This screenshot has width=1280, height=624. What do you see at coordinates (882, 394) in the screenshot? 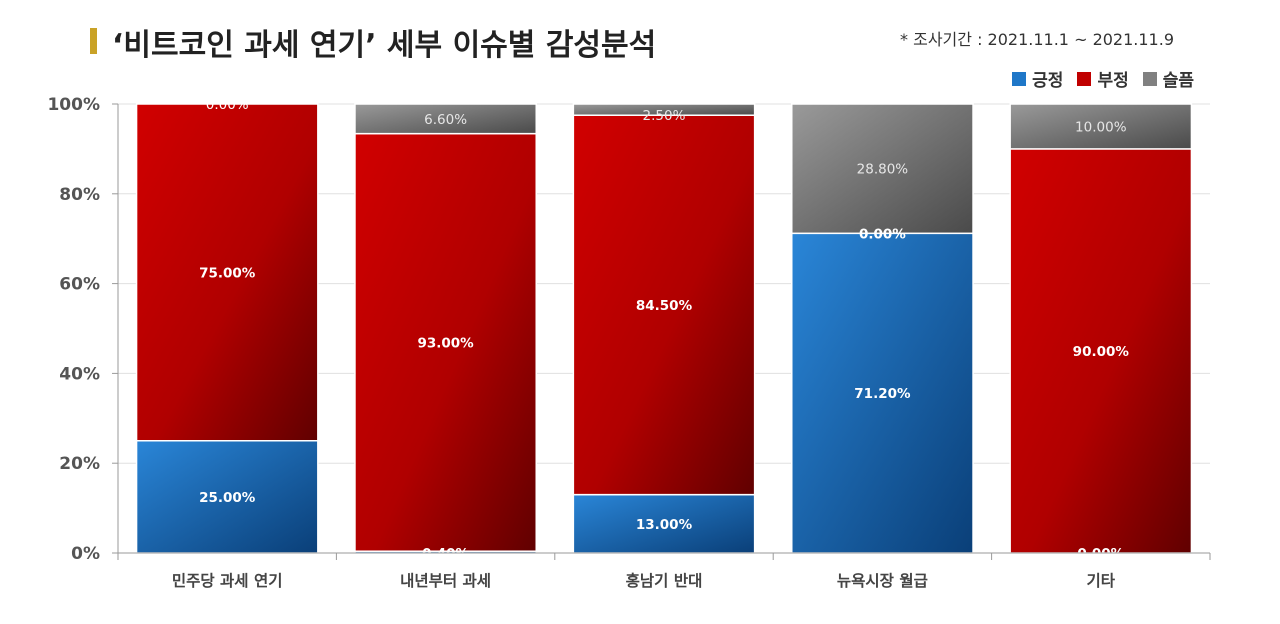
I see `data-label-positive: 71.20%` at bounding box center [882, 394].